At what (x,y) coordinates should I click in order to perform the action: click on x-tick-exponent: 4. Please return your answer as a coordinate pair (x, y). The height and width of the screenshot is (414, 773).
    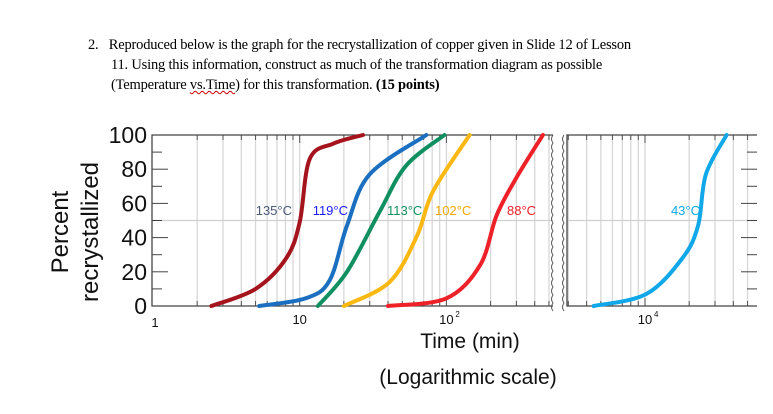
    Looking at the image, I should click on (656, 314).